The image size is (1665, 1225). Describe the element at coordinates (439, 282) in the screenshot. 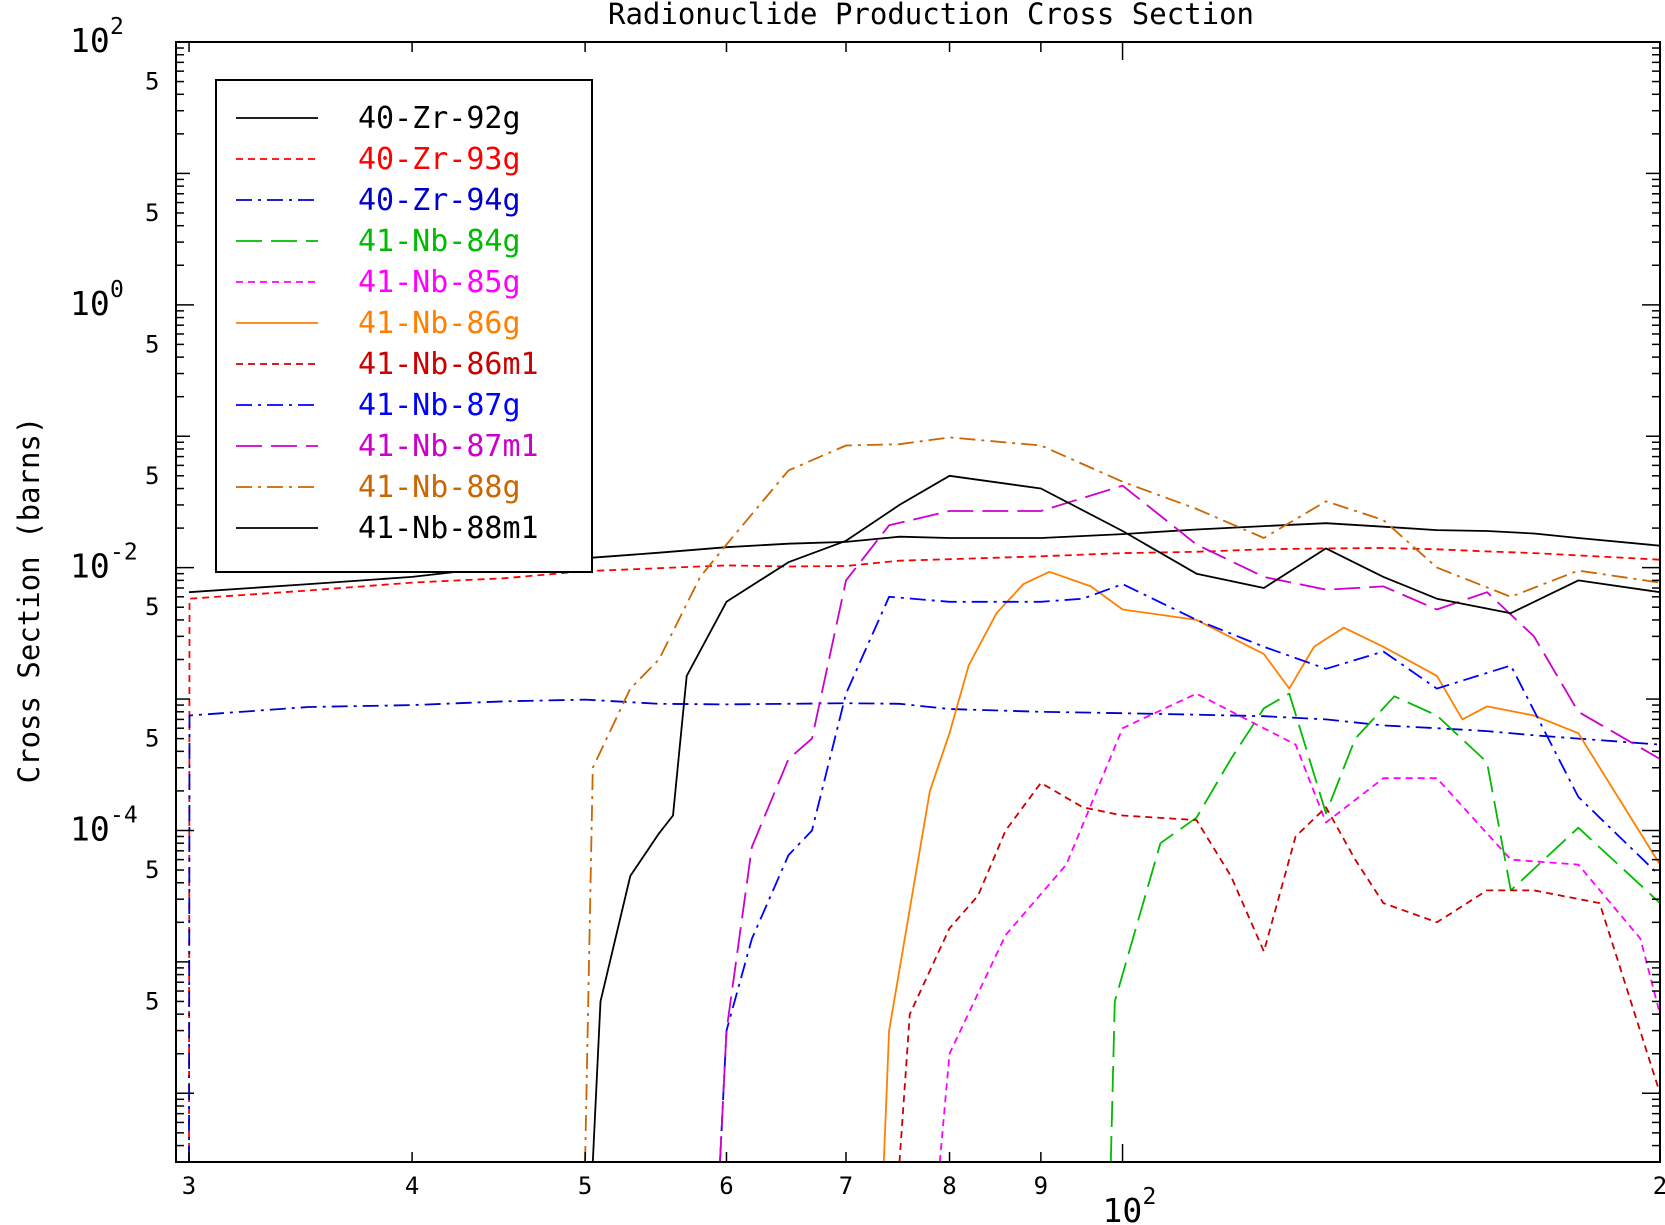

I see `legend-label: 41-Nb-85g` at that location.